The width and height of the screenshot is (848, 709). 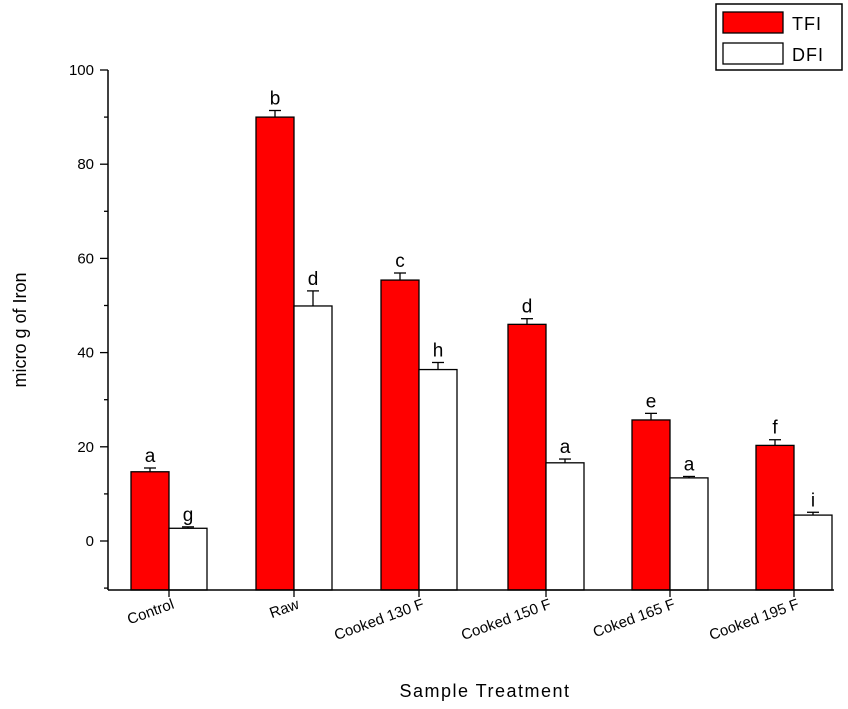 What do you see at coordinates (188, 515) in the screenshot?
I see `significance-label: g` at bounding box center [188, 515].